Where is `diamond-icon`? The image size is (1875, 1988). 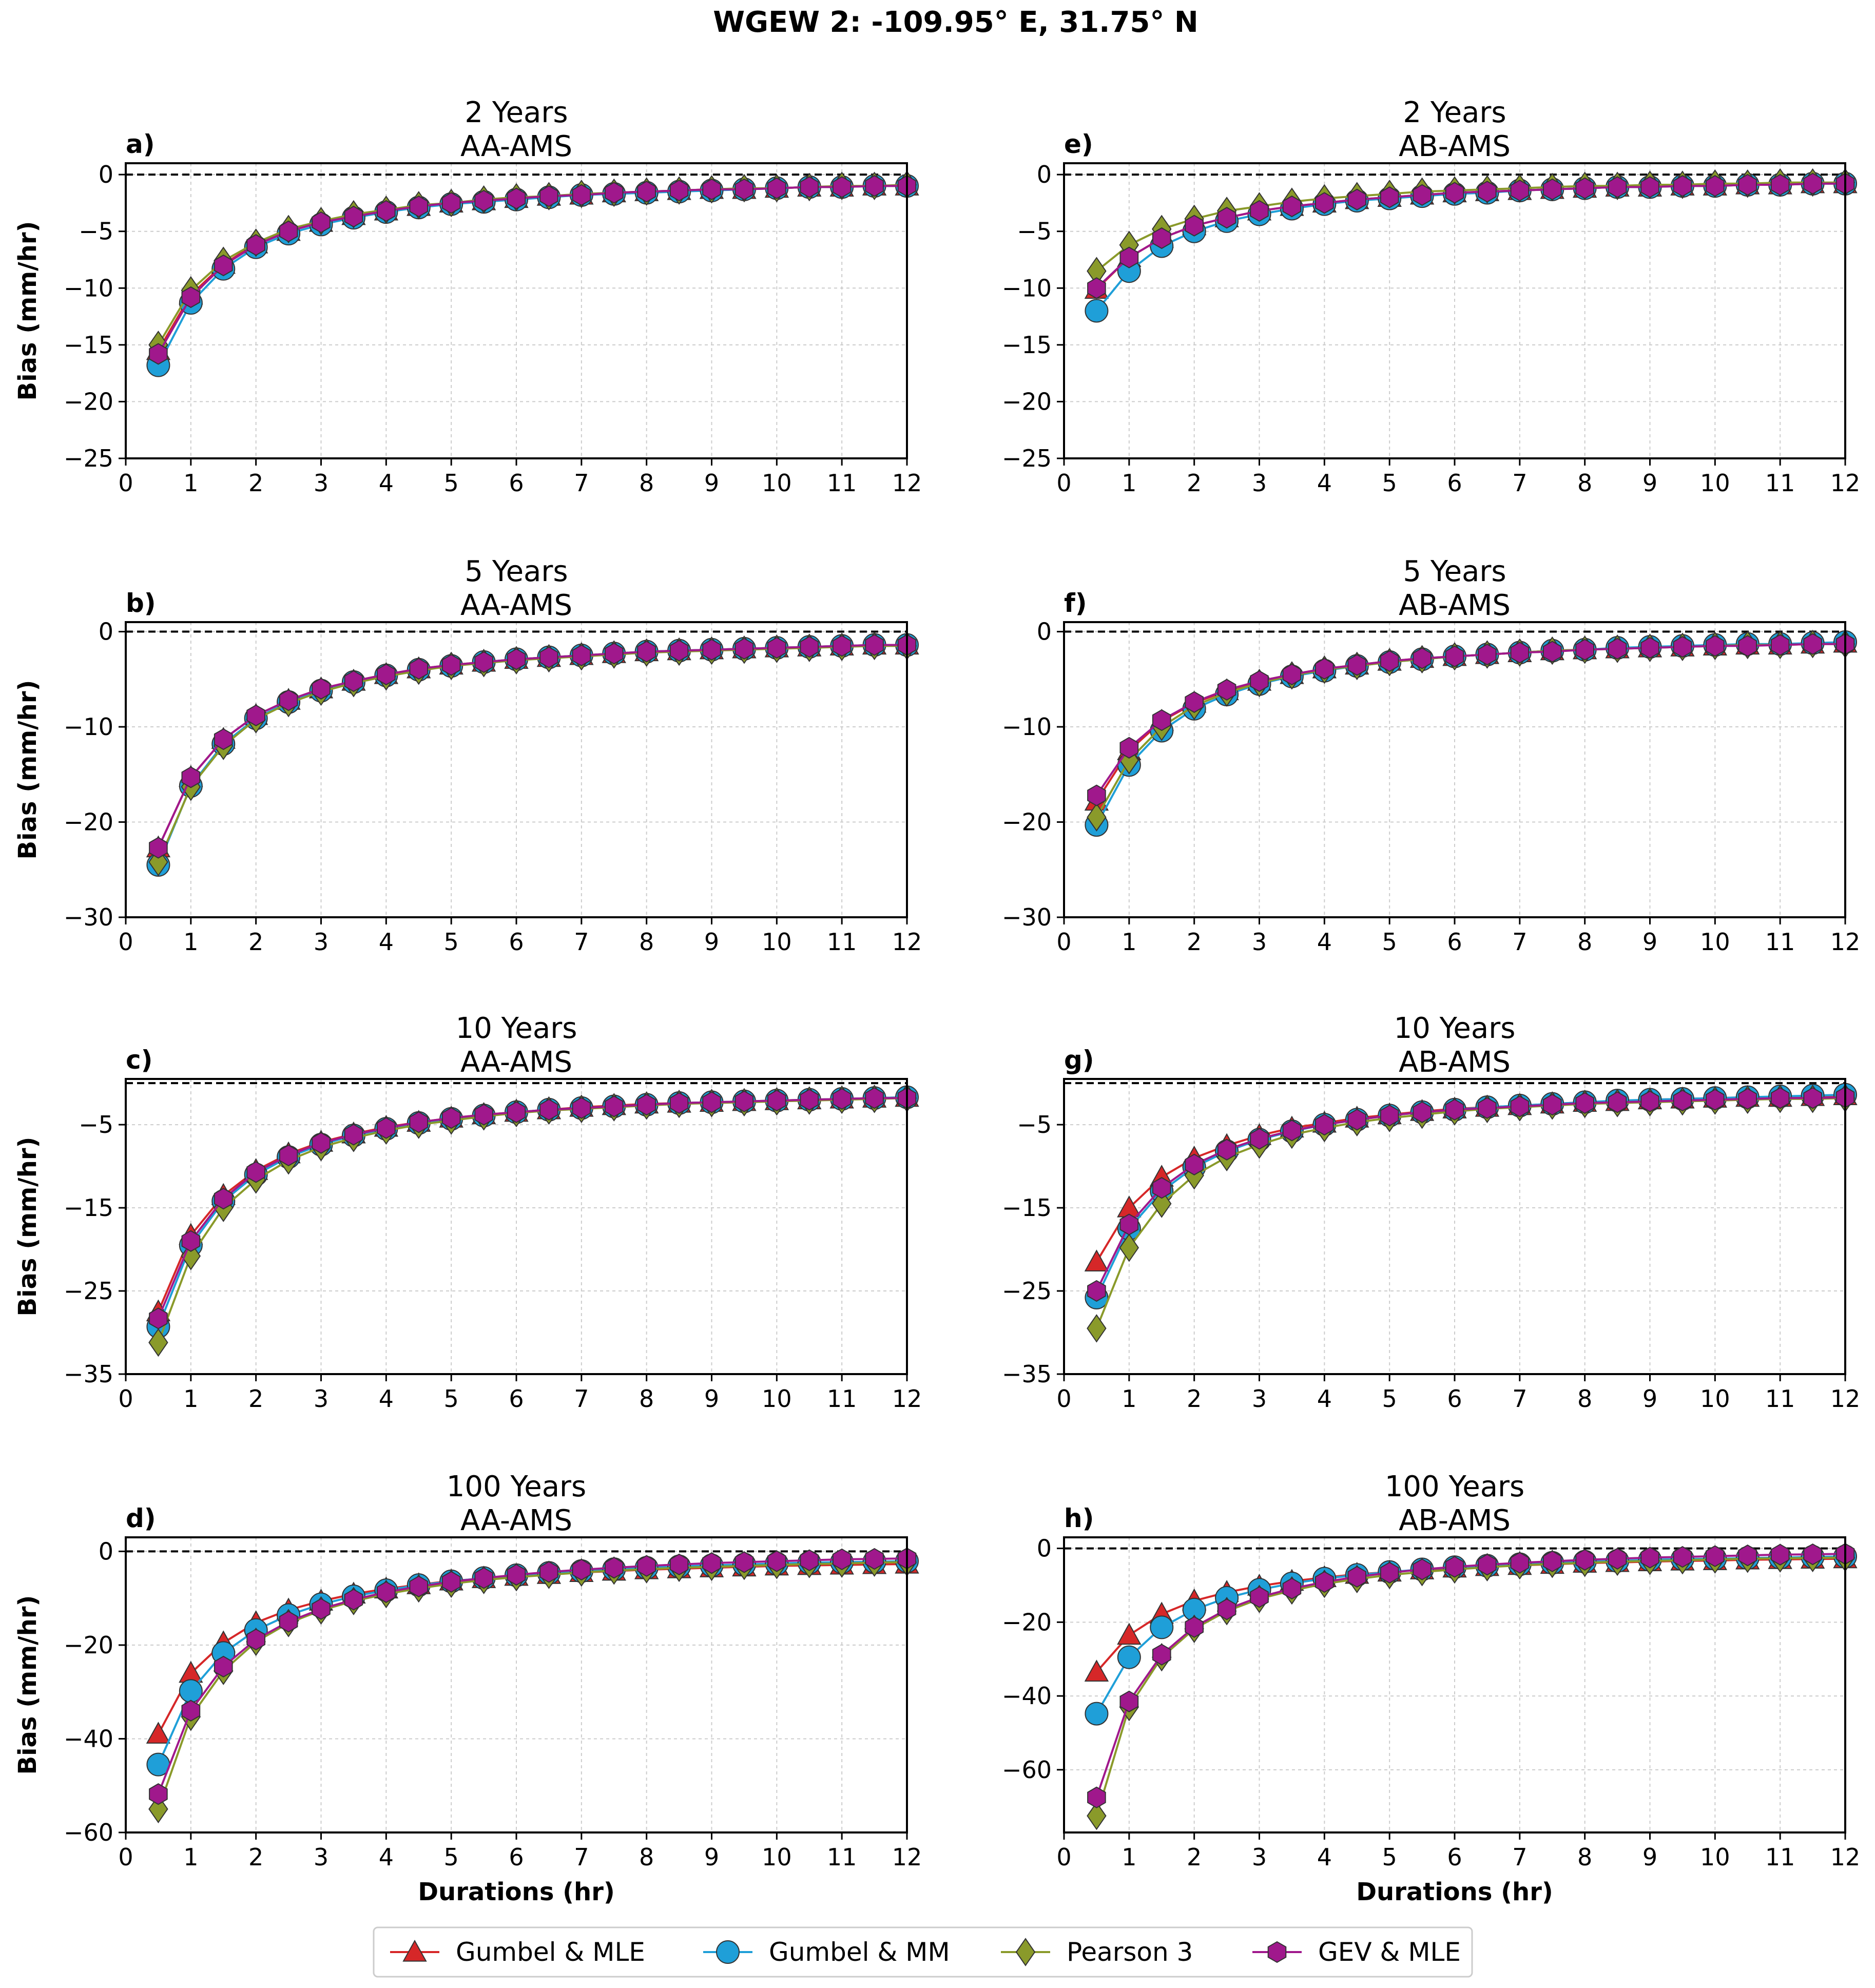
diamond-icon is located at coordinates (1025, 1952).